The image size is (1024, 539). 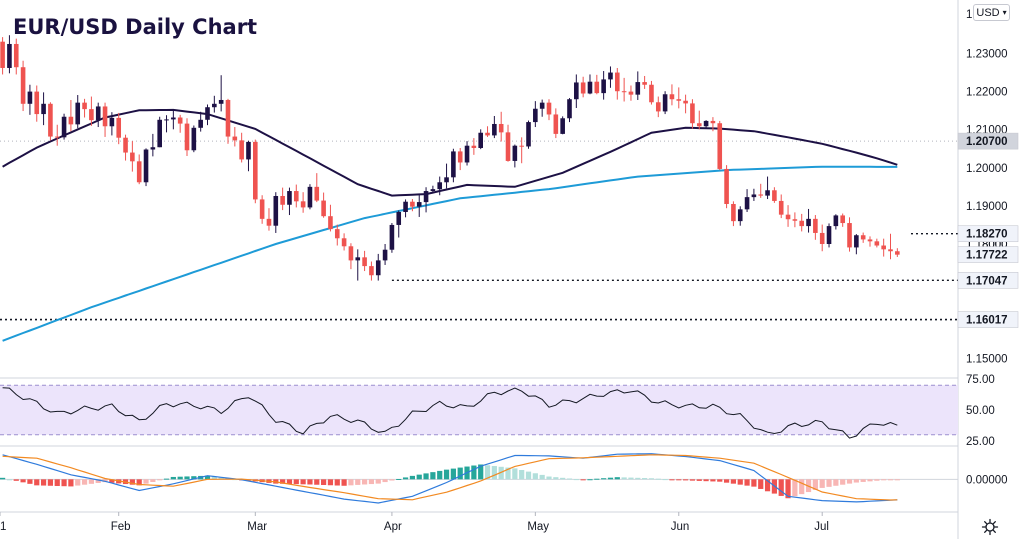 What do you see at coordinates (414, 522) in the screenshot?
I see `time-axis: 1 Feb Mar Apr May Jun Jul` at bounding box center [414, 522].